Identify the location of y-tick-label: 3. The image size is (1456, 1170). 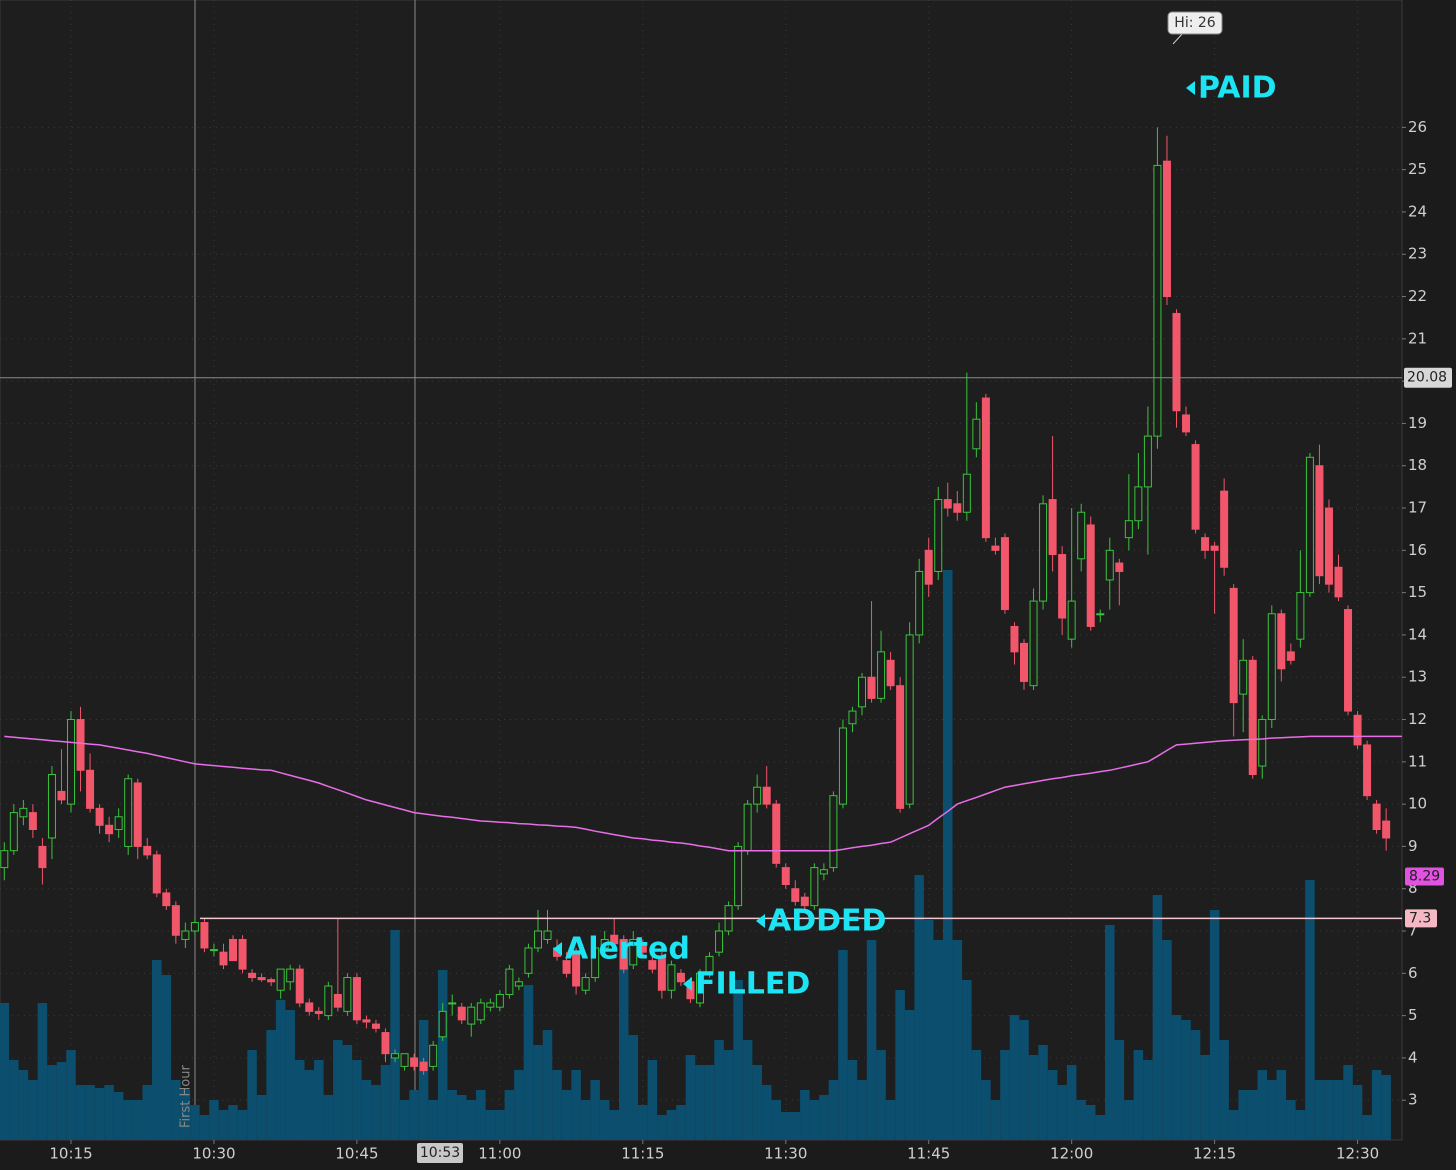
(1413, 1100).